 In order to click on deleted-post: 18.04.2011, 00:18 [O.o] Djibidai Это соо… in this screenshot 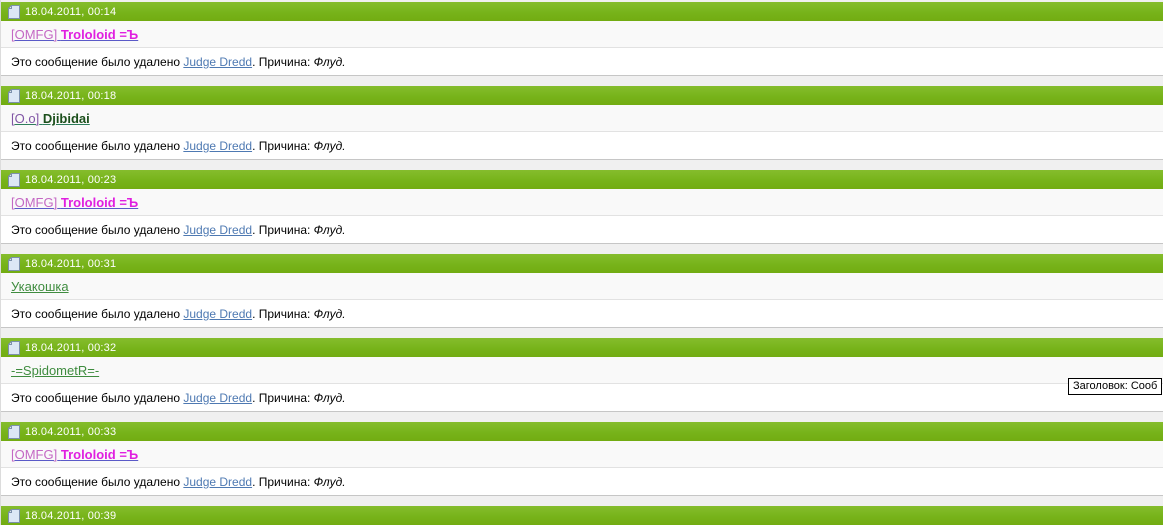, I will do `click(582, 123)`.